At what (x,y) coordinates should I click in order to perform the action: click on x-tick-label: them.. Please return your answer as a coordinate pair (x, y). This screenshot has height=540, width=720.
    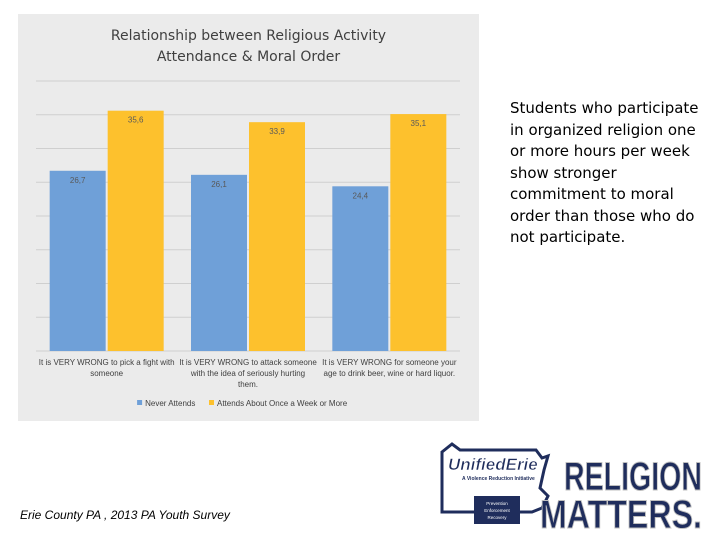
    Looking at the image, I should click on (248, 384).